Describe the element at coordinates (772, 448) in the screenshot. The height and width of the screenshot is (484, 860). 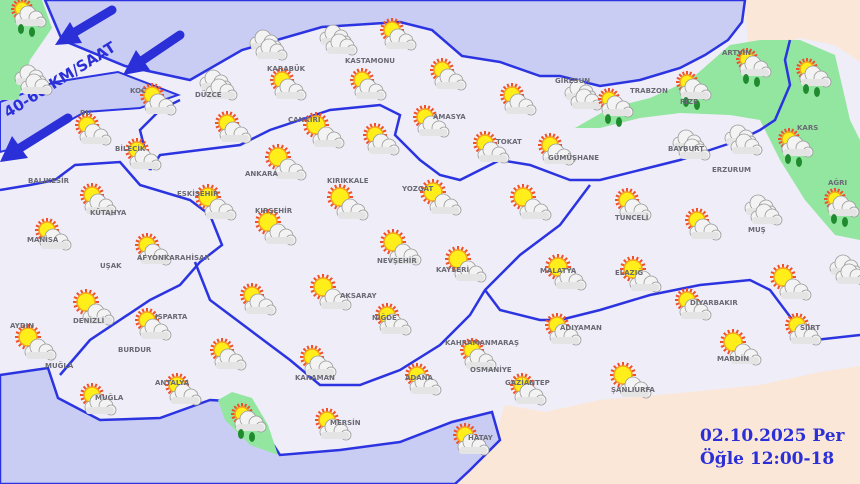
I see `forecast-caption: 02.10.2025 Per Öğle 12:00-18` at that location.